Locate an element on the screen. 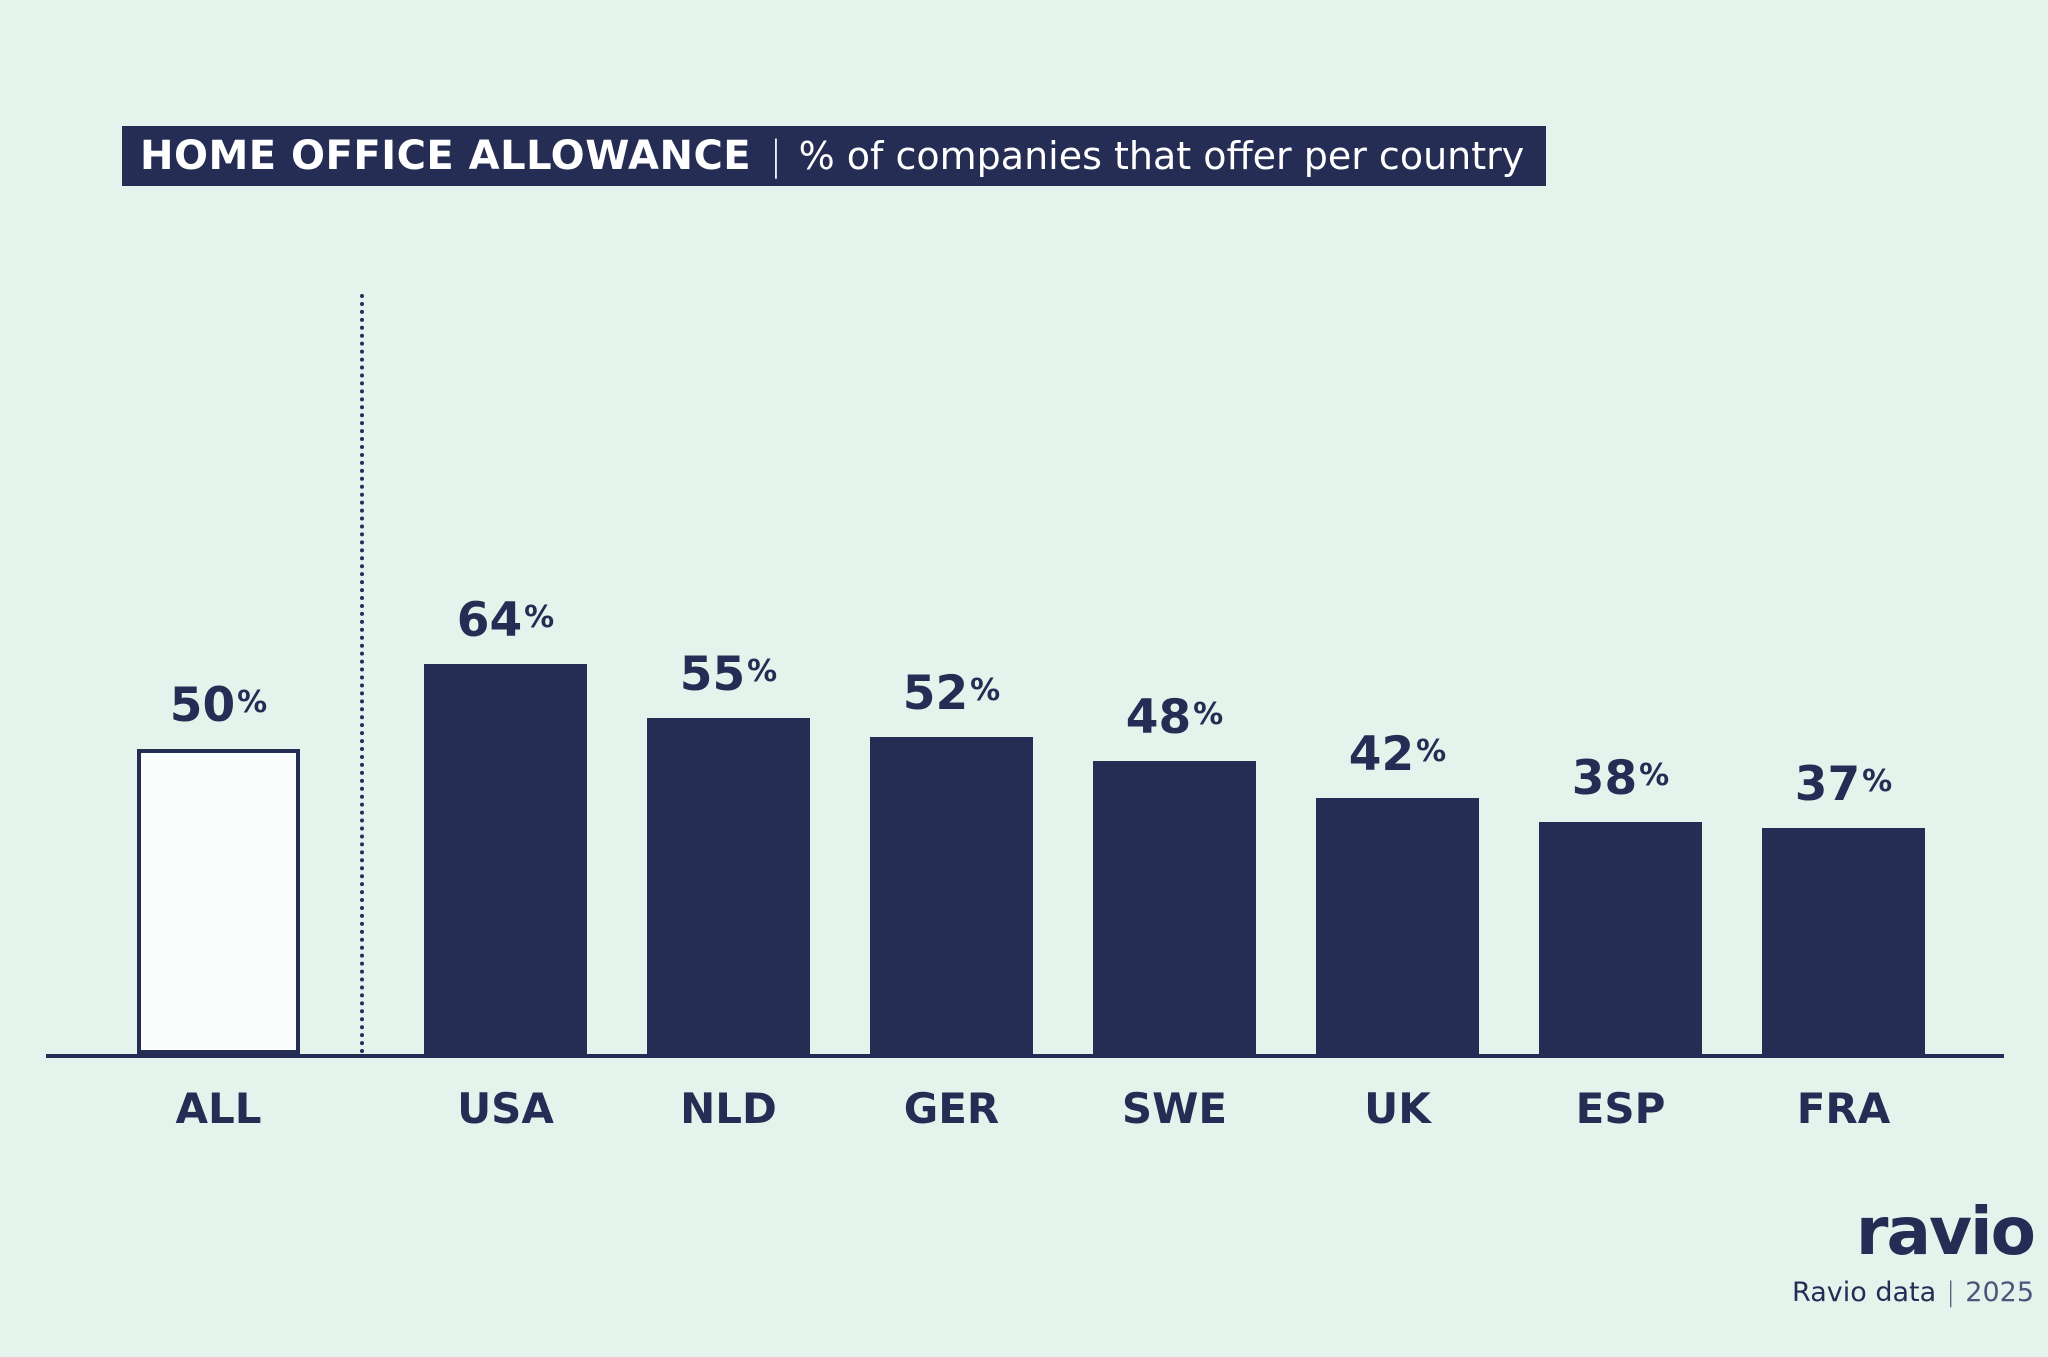 This screenshot has height=1357, width=2048. bar-value-number: 64 is located at coordinates (489, 620).